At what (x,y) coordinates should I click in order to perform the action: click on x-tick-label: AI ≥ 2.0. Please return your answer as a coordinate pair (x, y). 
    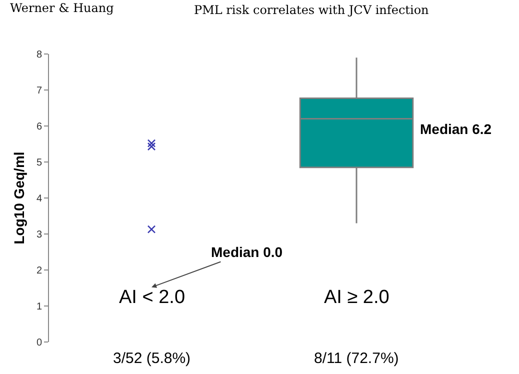
    Looking at the image, I should click on (357, 297).